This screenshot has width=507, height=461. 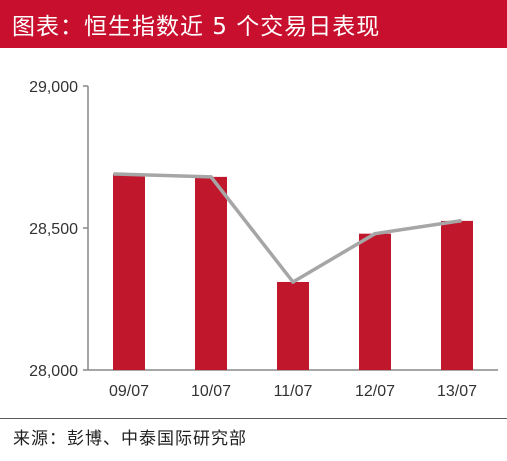 I want to click on x-tick-label: 11/07, so click(x=293, y=391).